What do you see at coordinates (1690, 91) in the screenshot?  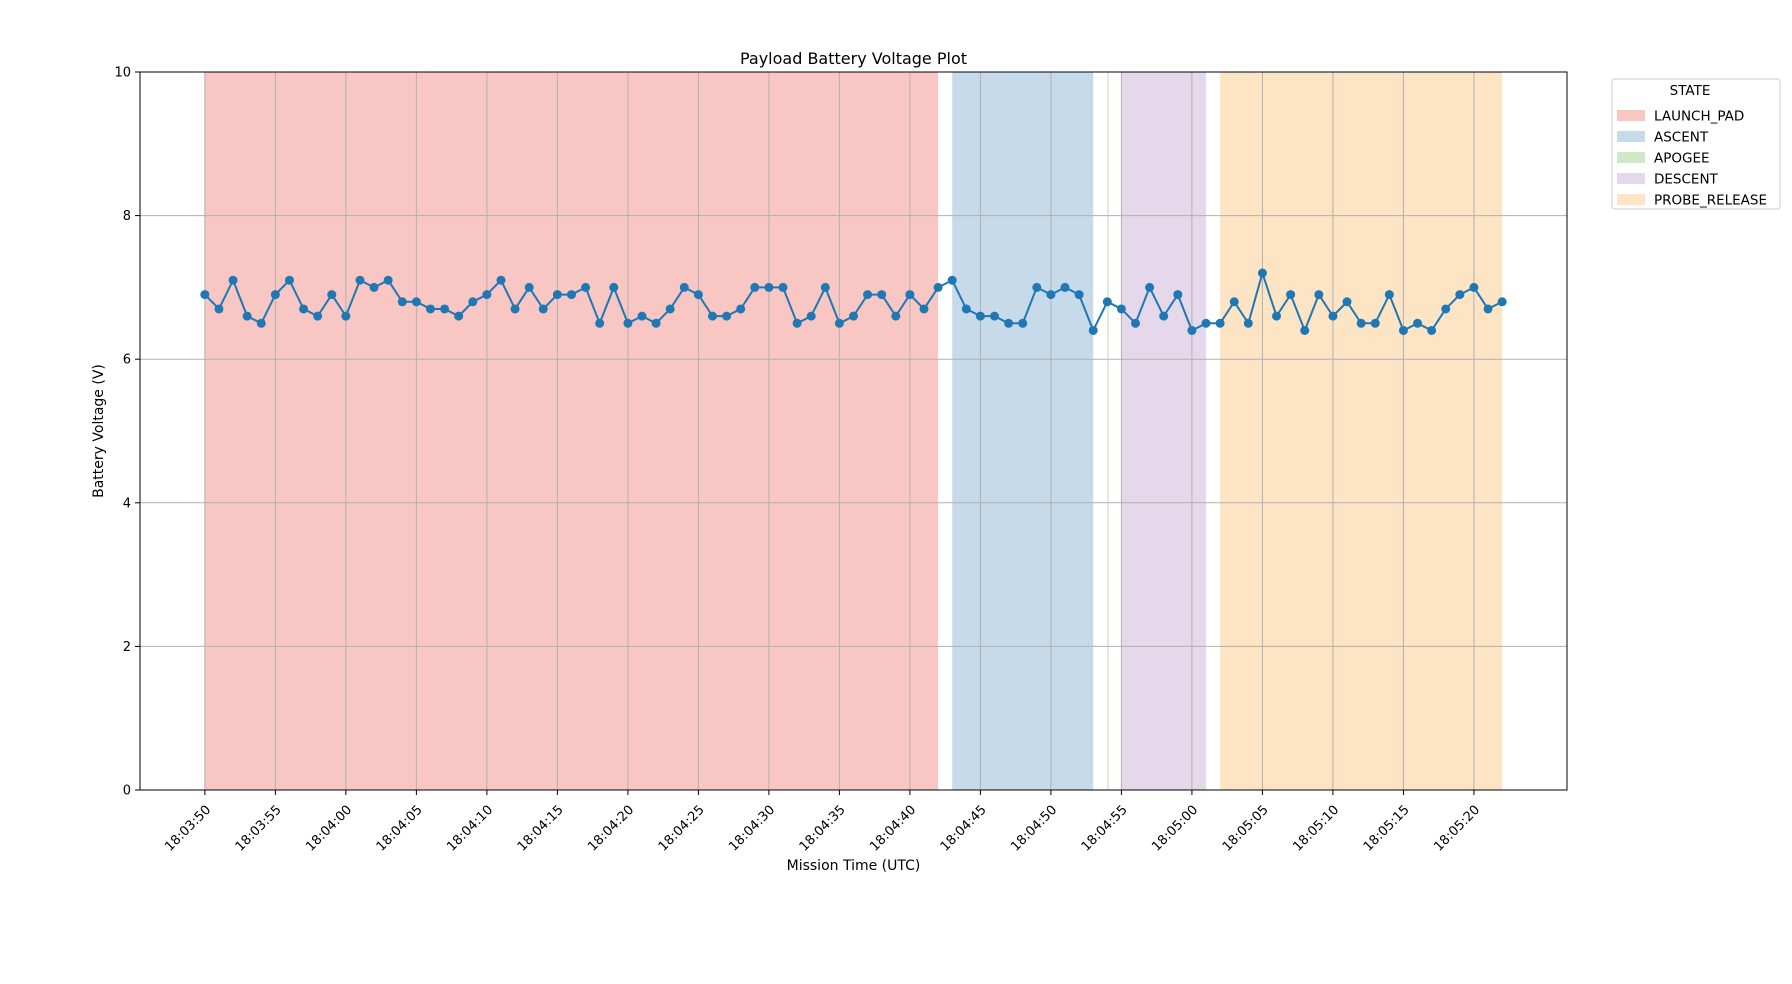 I see `legend-title: STATE` at bounding box center [1690, 91].